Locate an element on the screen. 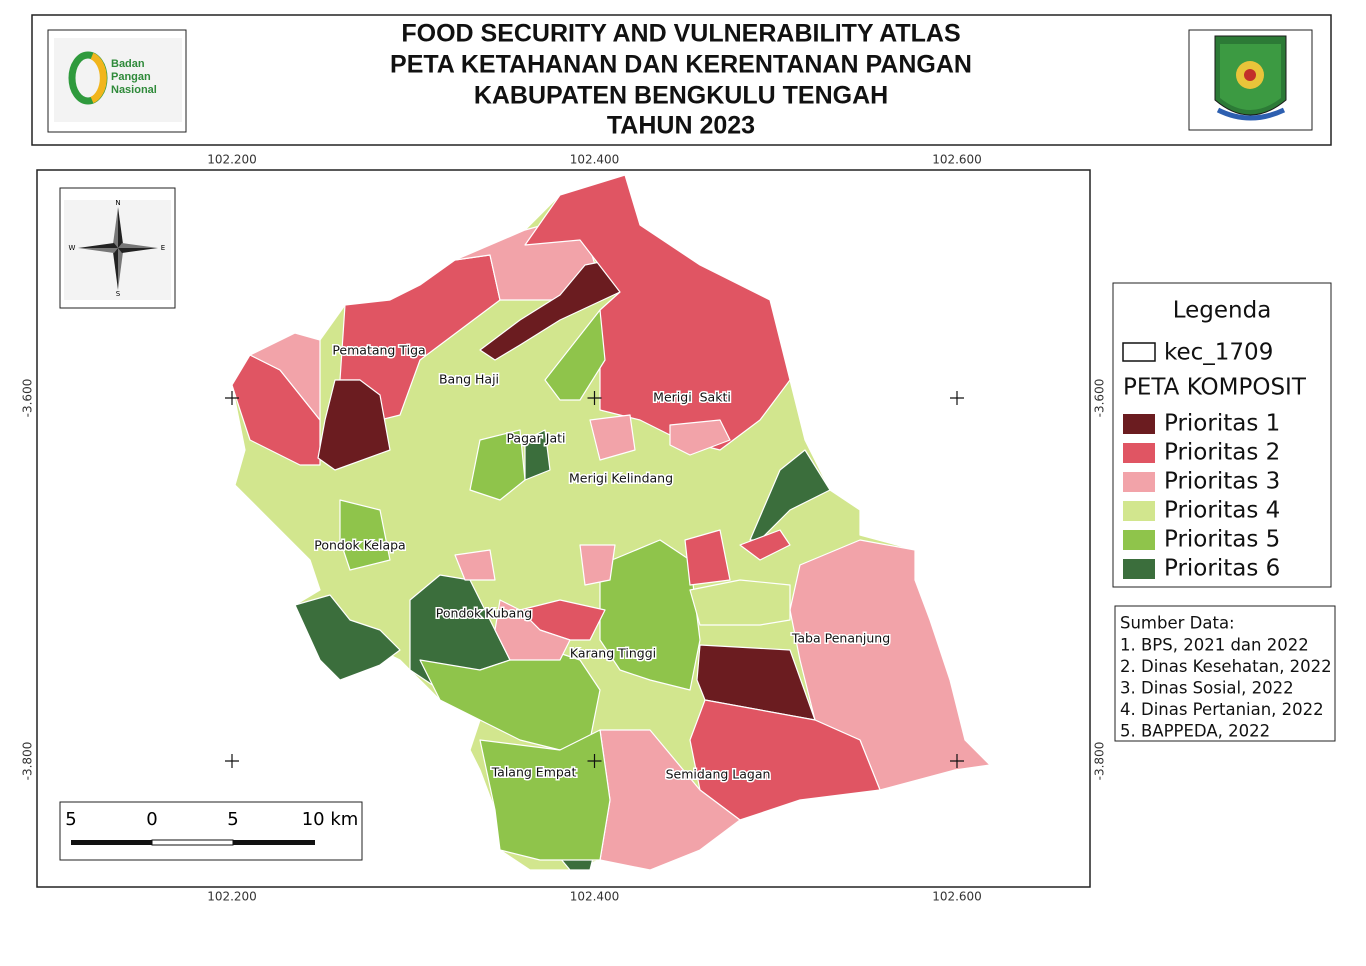 Image resolution: width=1366 pixels, height=966 pixels. legend-label: Prioritas 2 is located at coordinates (1222, 453).